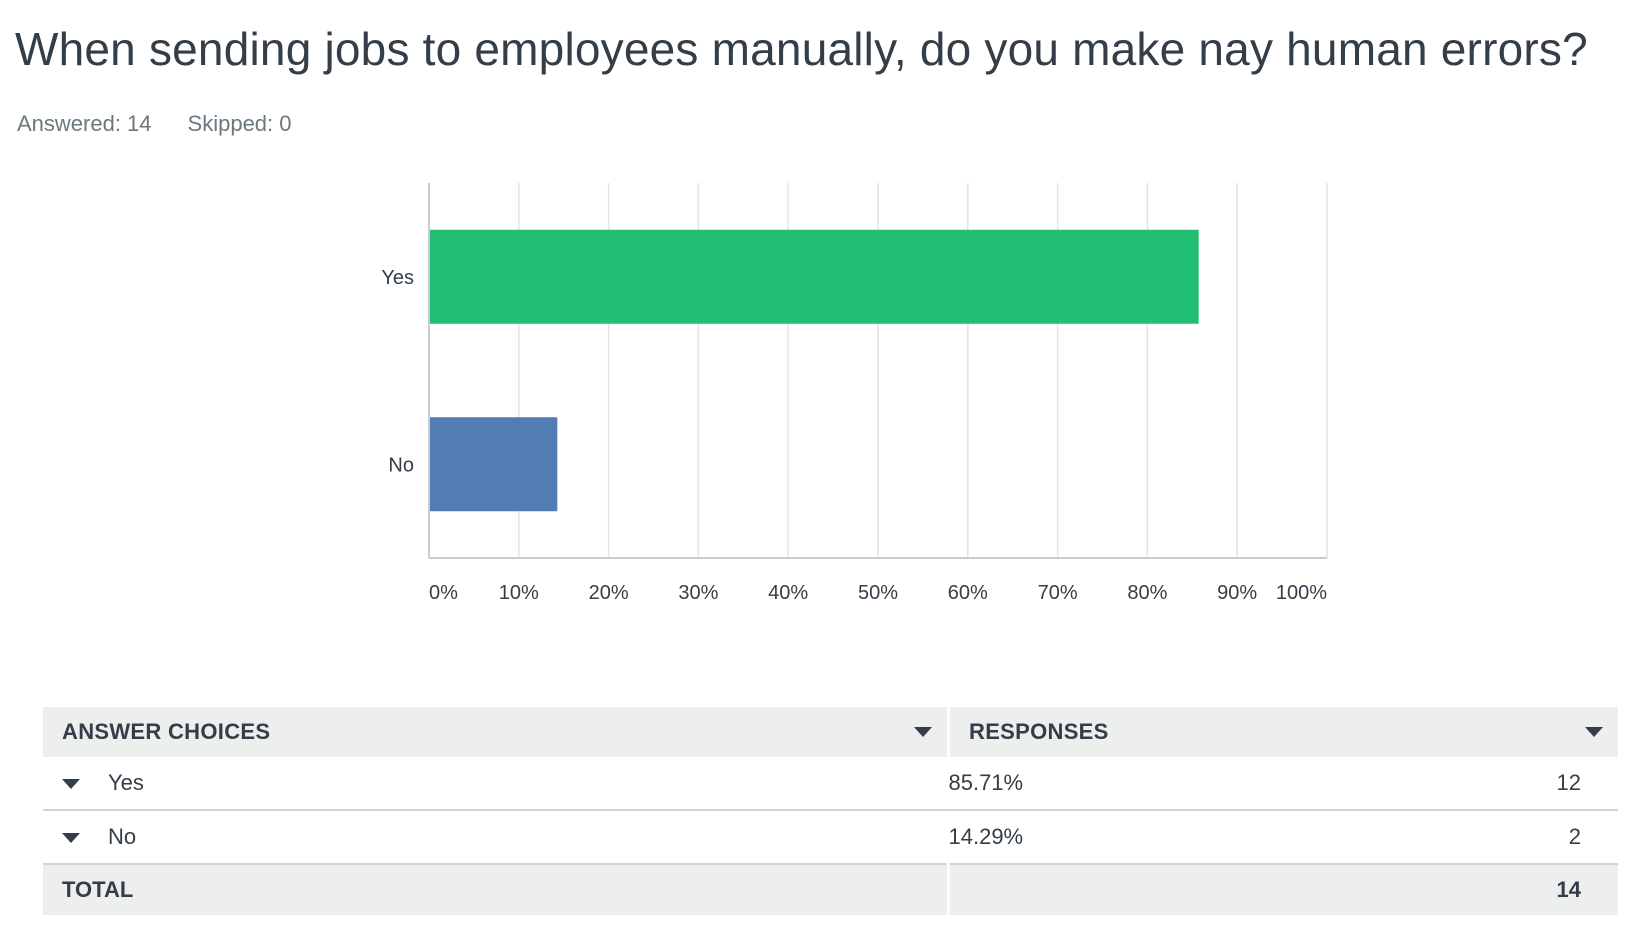 Image resolution: width=1648 pixels, height=930 pixels. I want to click on total-row: TOTAL 14, so click(830, 889).